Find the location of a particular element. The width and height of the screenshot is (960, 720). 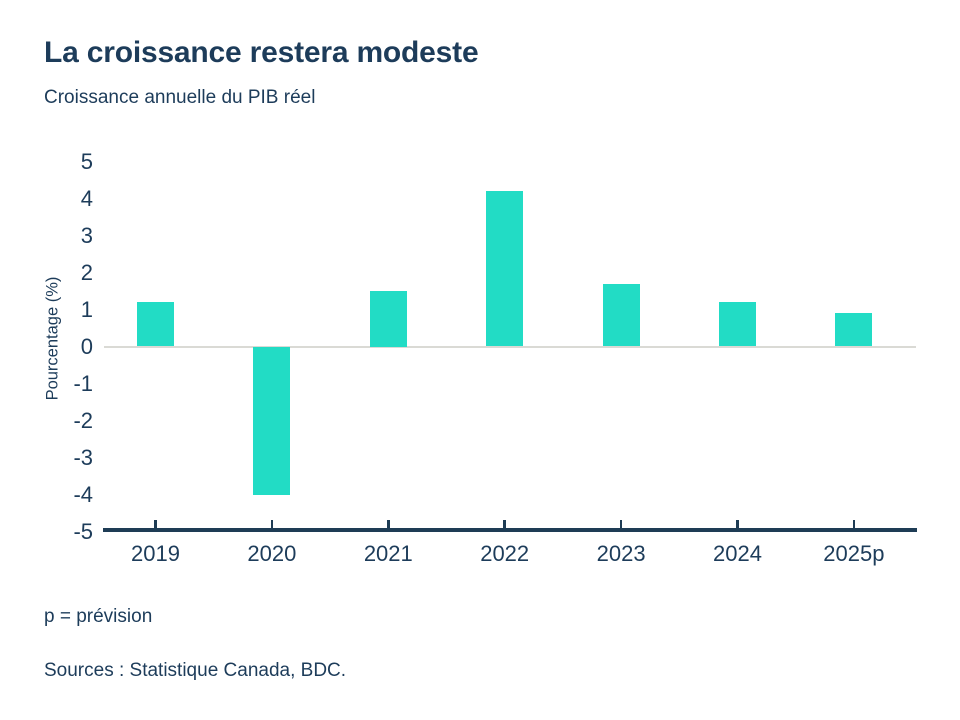

y-tick-label-2: 2 is located at coordinates (86, 272).